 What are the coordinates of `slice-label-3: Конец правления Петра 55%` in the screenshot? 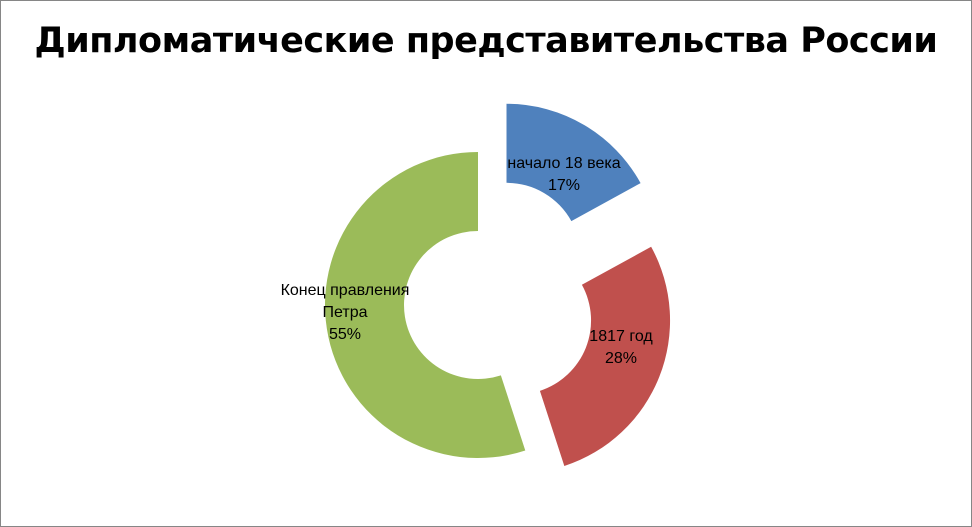 It's located at (345, 312).